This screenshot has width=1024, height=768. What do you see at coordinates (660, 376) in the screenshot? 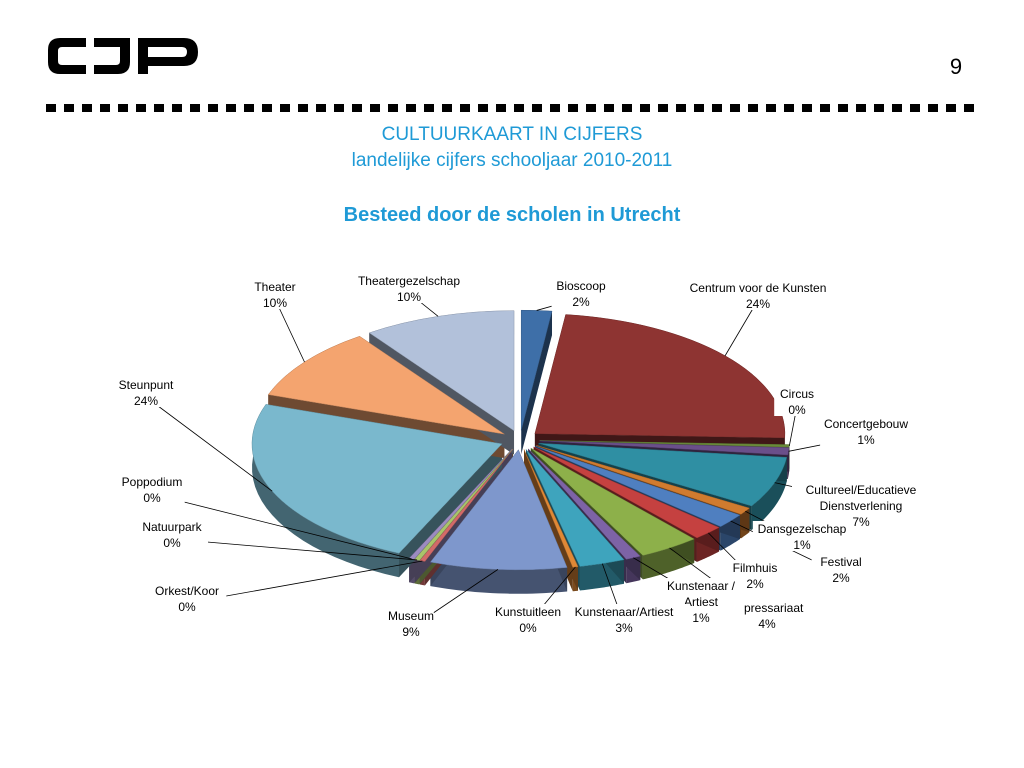
I see `pie-slice-centrum-voor-de-kunsten` at bounding box center [660, 376].